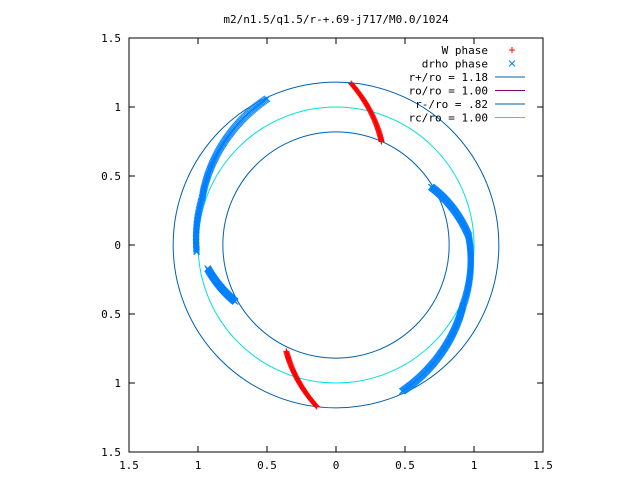 The width and height of the screenshot is (640, 480). I want to click on legend-label: drho phase, so click(455, 64).